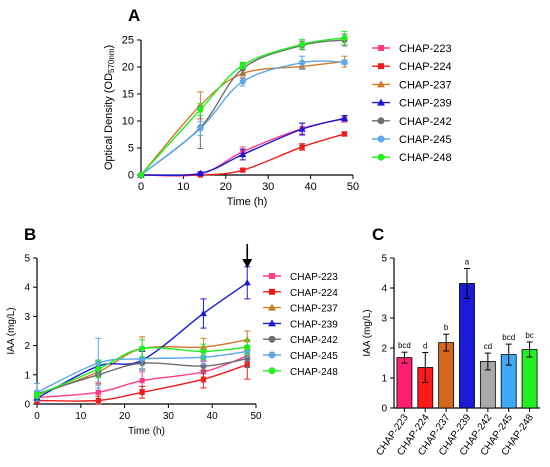  Describe the element at coordinates (128, 68) in the screenshot. I see `y-tick-label: 20` at that location.